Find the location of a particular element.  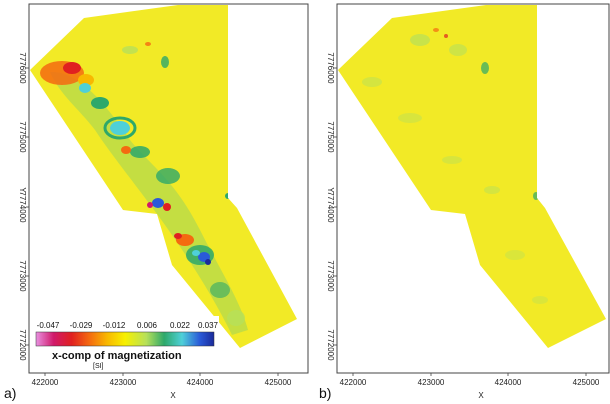

panel-label-b: b) is located at coordinates (325, 393).